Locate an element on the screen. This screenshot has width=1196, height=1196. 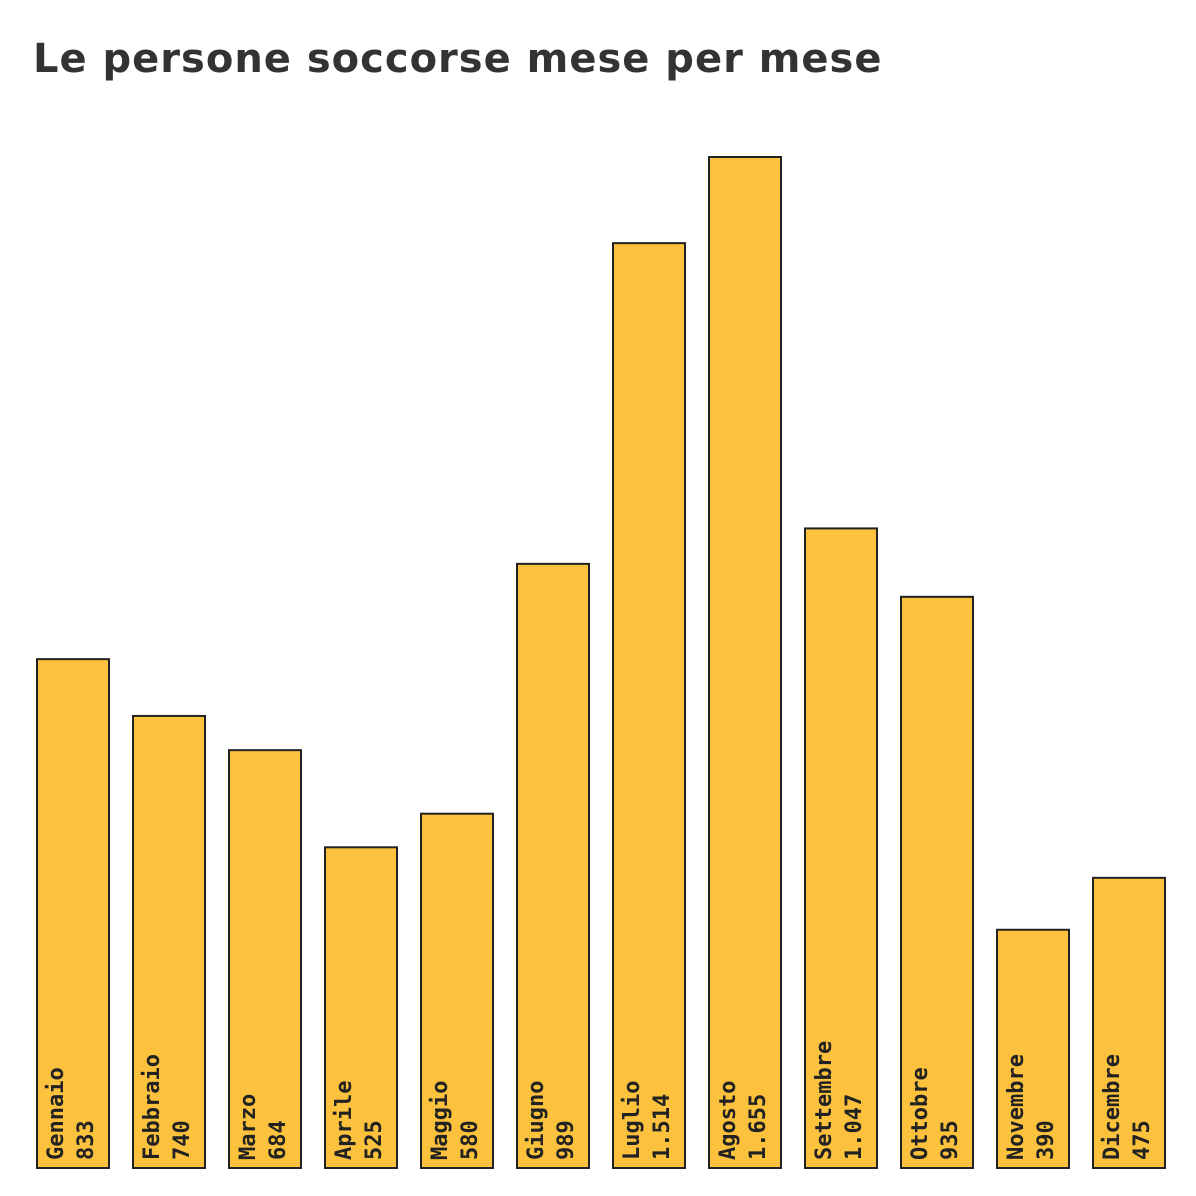
chart-title: Le persone soccorse mese per mese is located at coordinates (457, 59).